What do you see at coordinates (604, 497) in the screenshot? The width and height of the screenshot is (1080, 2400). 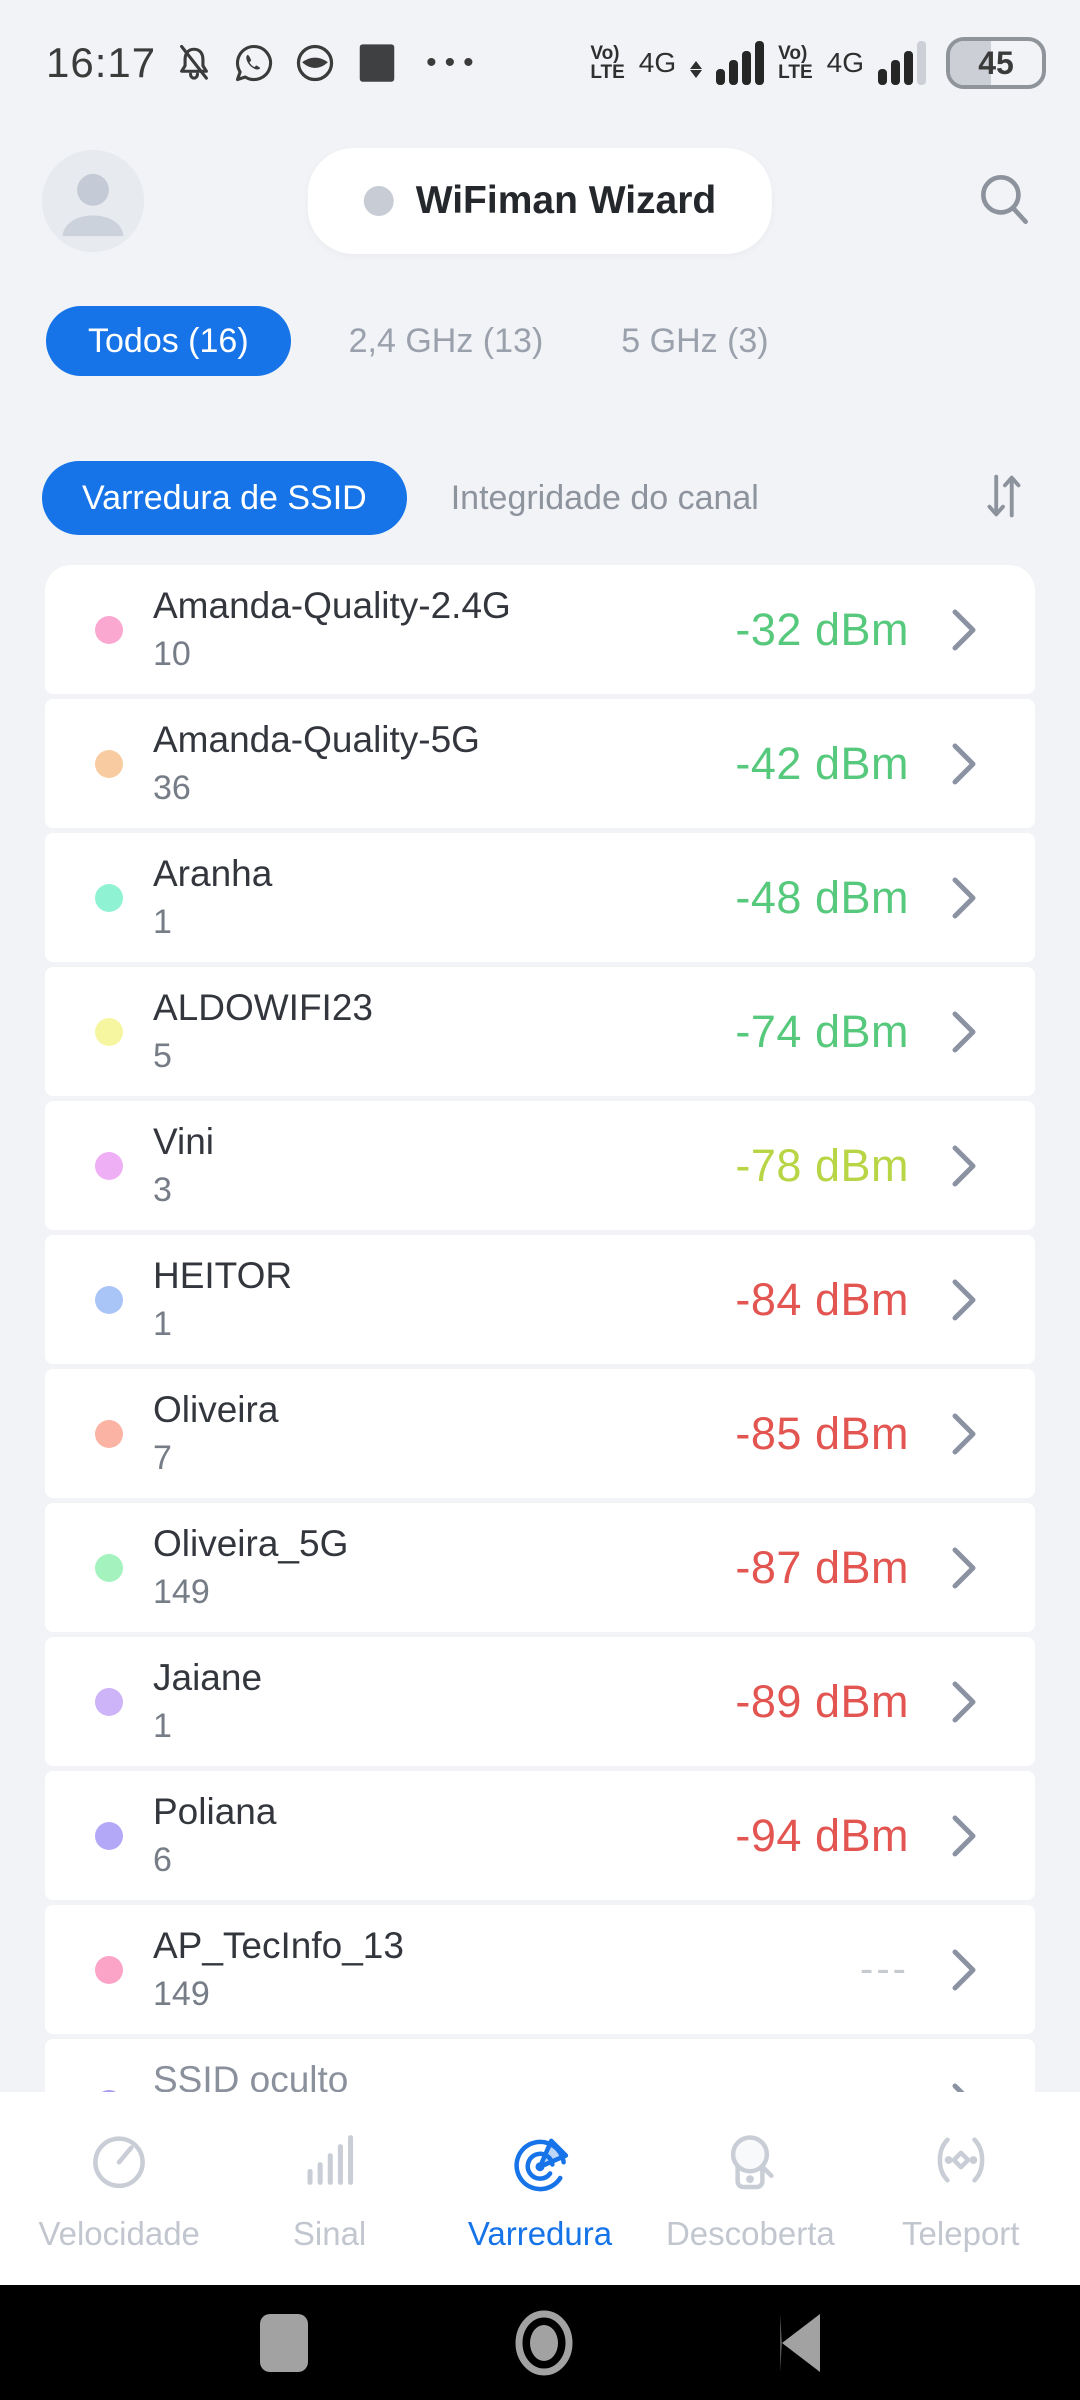 I see `tab-channel-health: Integridade do canal` at bounding box center [604, 497].